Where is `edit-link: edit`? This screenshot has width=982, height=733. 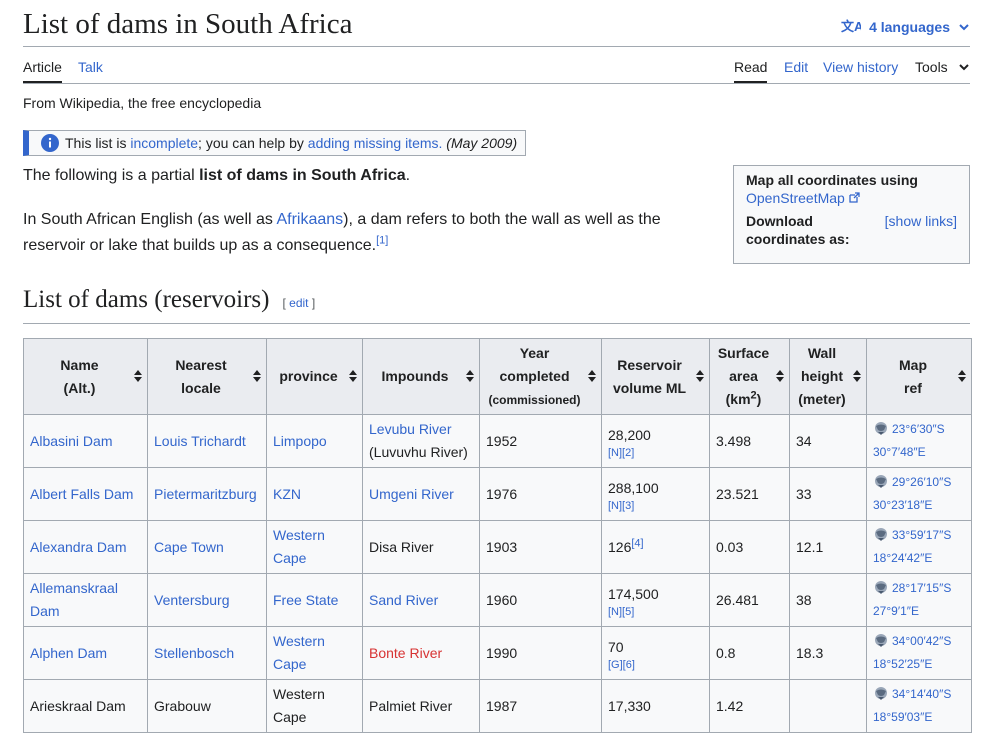 edit-link: edit is located at coordinates (299, 303).